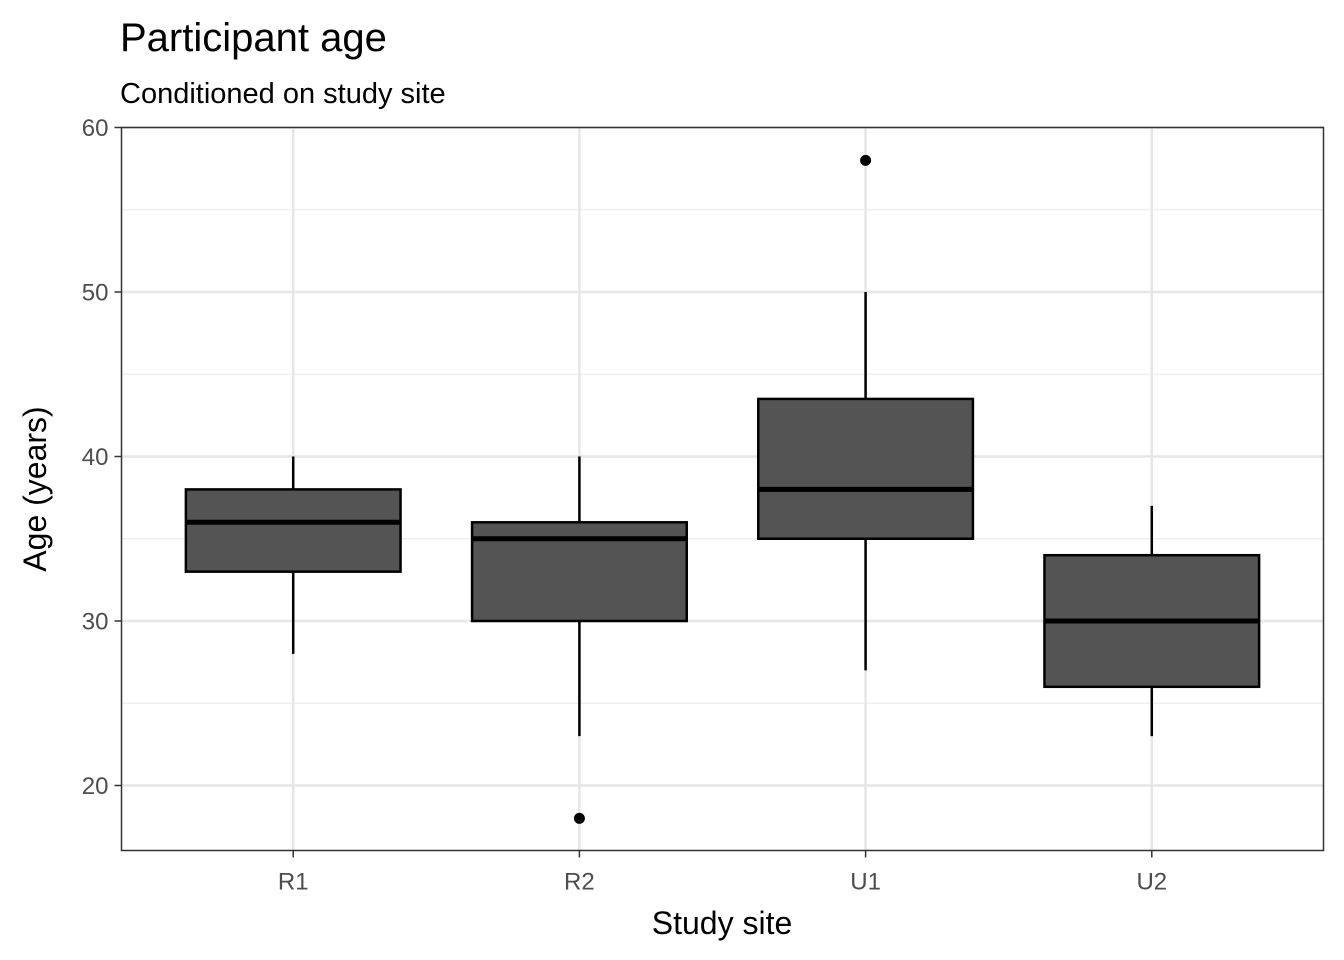  What do you see at coordinates (865, 882) in the screenshot?
I see `x-tick-label: U1` at bounding box center [865, 882].